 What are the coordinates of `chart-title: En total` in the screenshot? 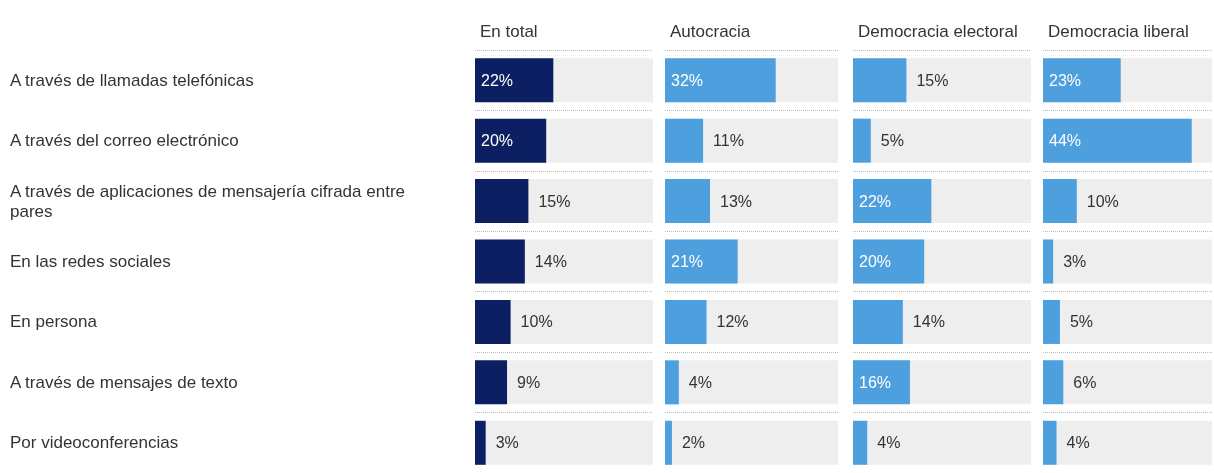 It's located at (509, 31).